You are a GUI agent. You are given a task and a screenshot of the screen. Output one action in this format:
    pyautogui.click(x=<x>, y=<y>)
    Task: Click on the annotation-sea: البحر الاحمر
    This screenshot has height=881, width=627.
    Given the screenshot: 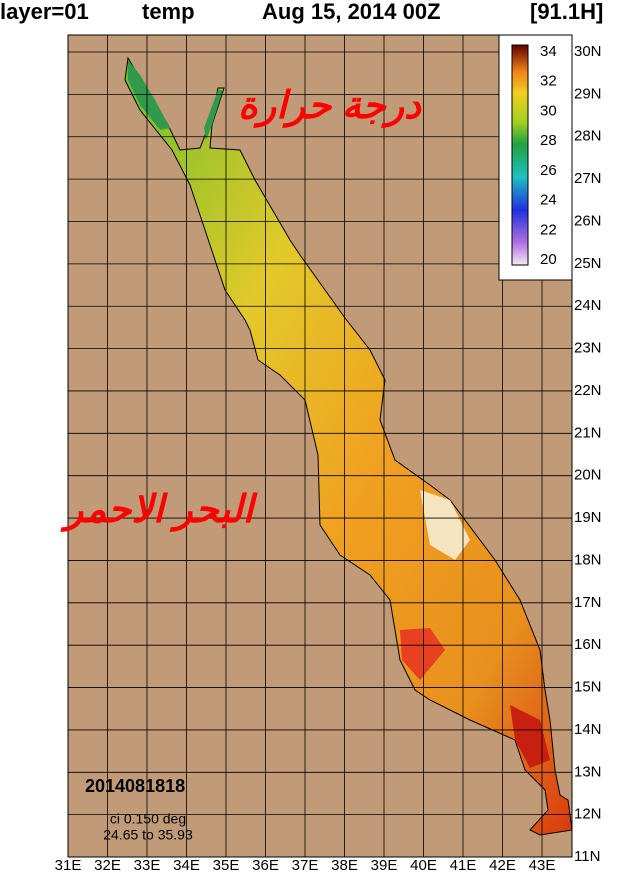 What is the action you would take?
    pyautogui.click(x=159, y=510)
    